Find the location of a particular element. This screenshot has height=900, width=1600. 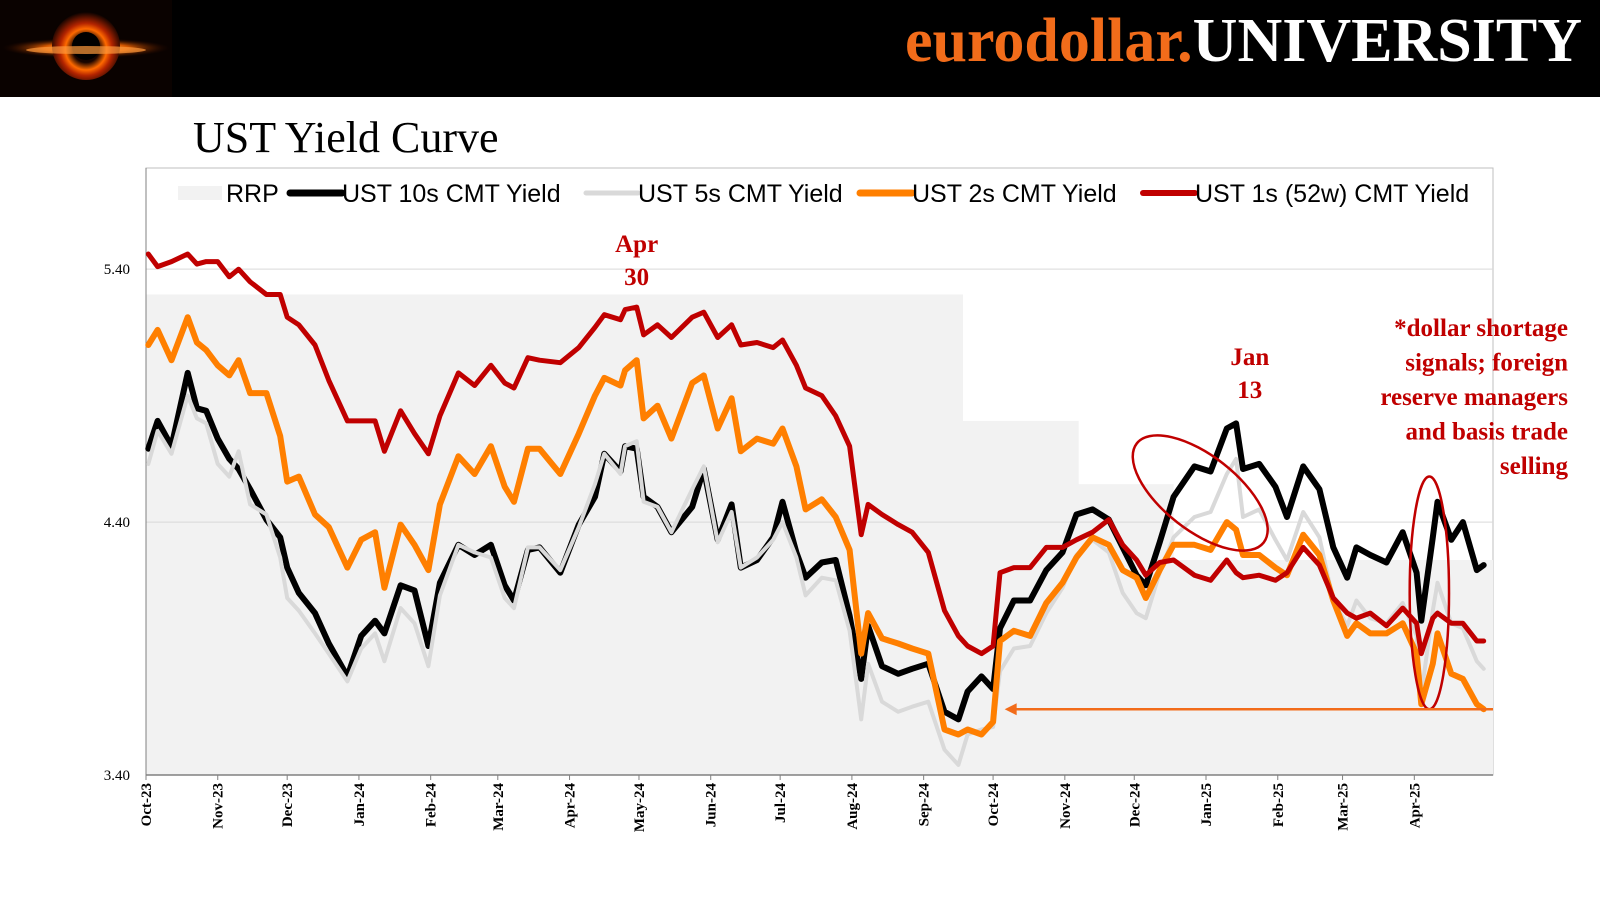

annotation-shortage-line: *dollar shortage is located at coordinates (1481, 328).